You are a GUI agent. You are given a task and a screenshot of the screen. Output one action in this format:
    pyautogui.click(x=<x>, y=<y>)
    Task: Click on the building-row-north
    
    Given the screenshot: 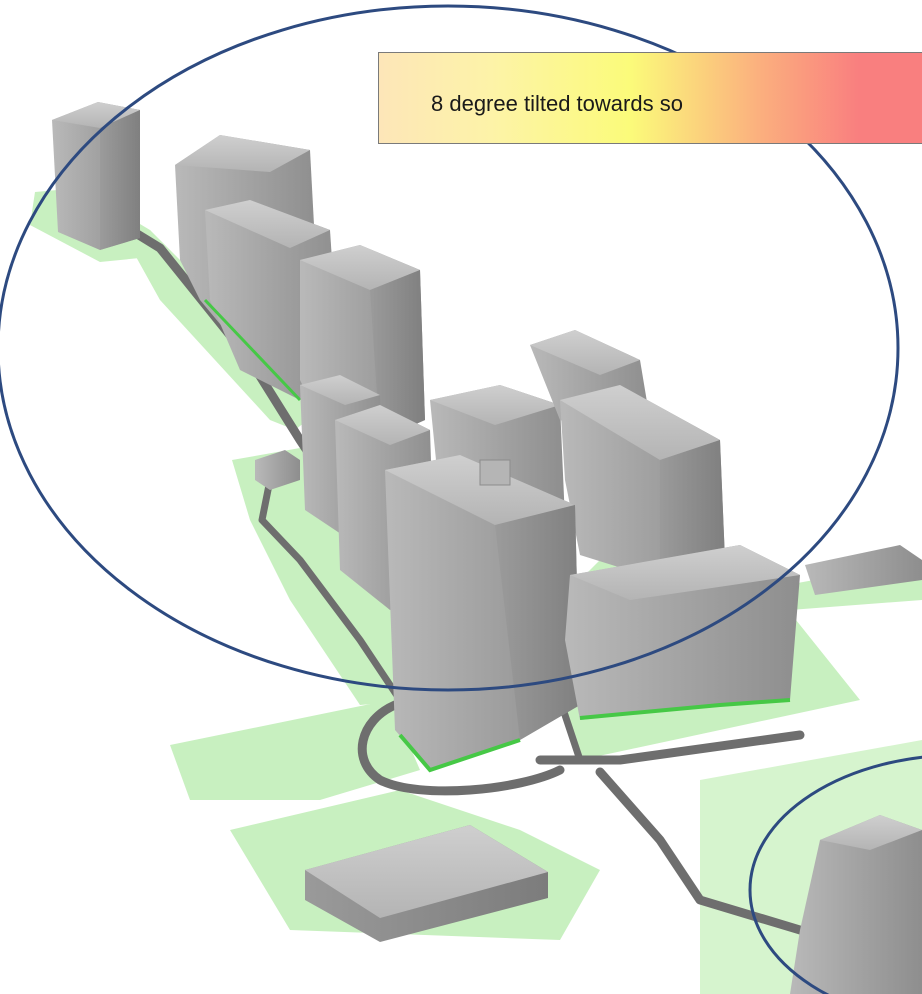 What is the action you would take?
    pyautogui.click(x=300, y=287)
    